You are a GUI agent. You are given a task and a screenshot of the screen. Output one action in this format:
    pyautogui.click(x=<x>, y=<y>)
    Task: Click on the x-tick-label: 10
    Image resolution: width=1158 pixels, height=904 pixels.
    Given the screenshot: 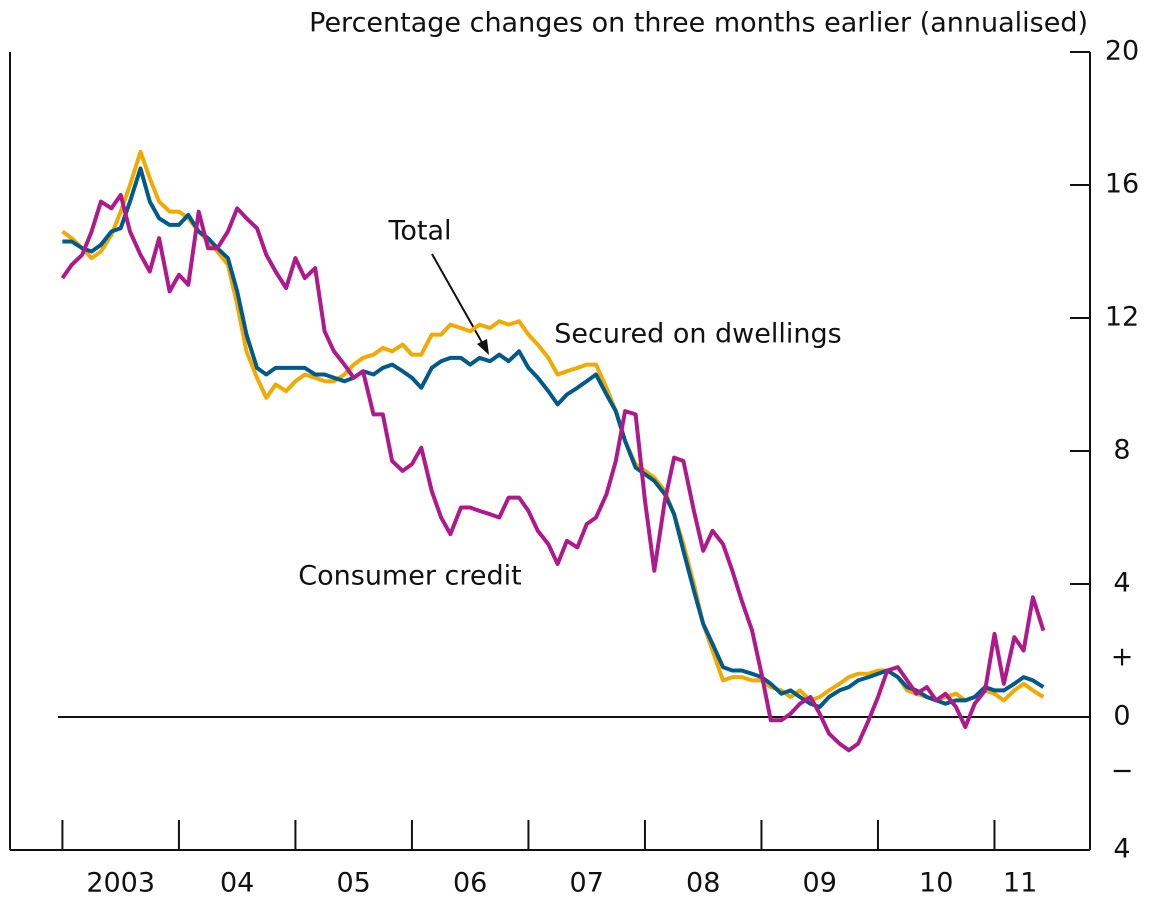 What is the action you would take?
    pyautogui.click(x=936, y=883)
    